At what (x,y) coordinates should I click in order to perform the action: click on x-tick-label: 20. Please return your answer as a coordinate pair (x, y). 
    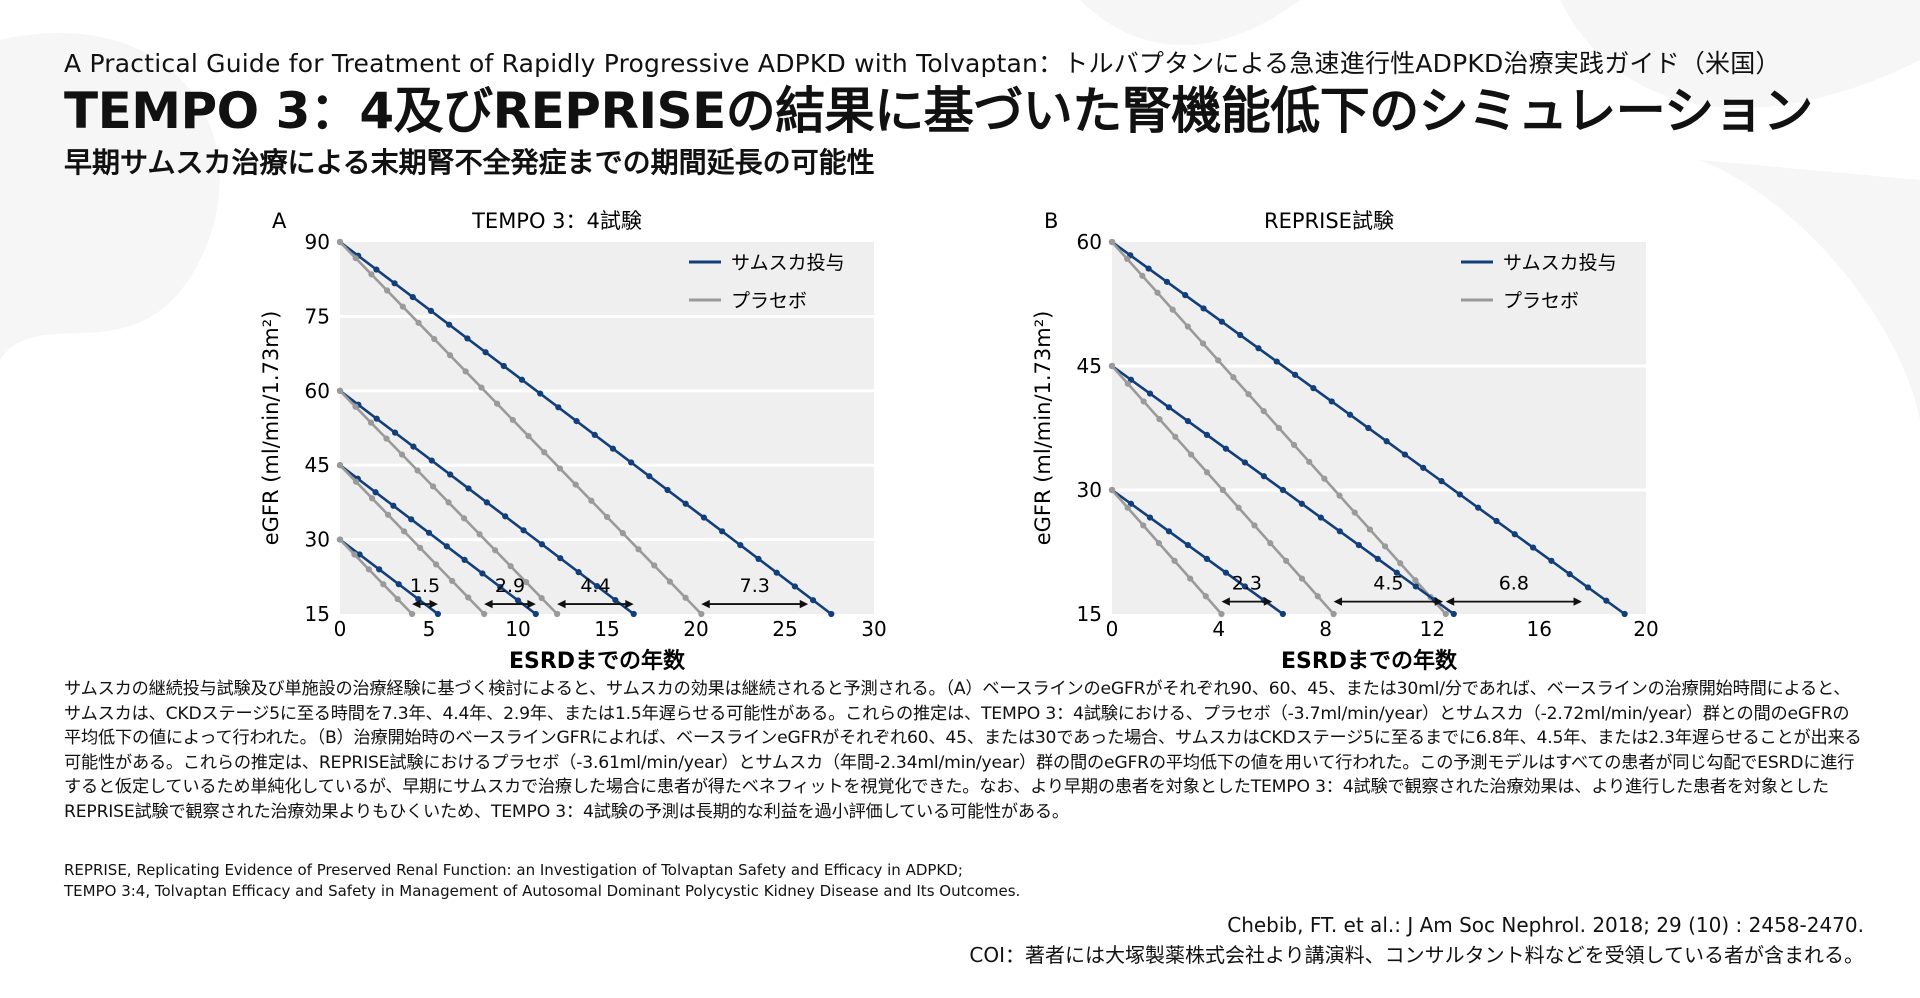
    Looking at the image, I should click on (695, 629).